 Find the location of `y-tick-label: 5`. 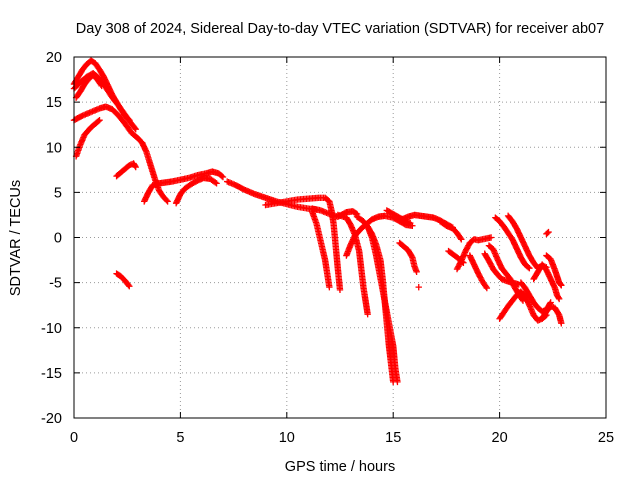

y-tick-label: 5 is located at coordinates (58, 193).